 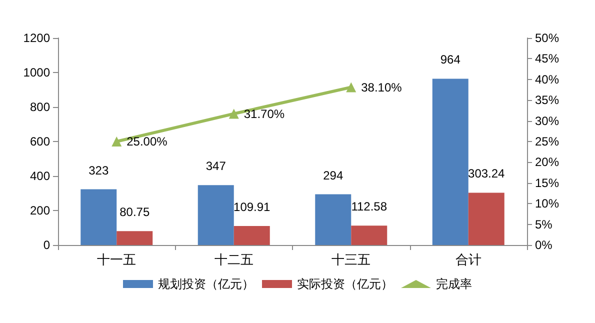 I want to click on y2-tick-label: 45%, so click(x=547, y=59).